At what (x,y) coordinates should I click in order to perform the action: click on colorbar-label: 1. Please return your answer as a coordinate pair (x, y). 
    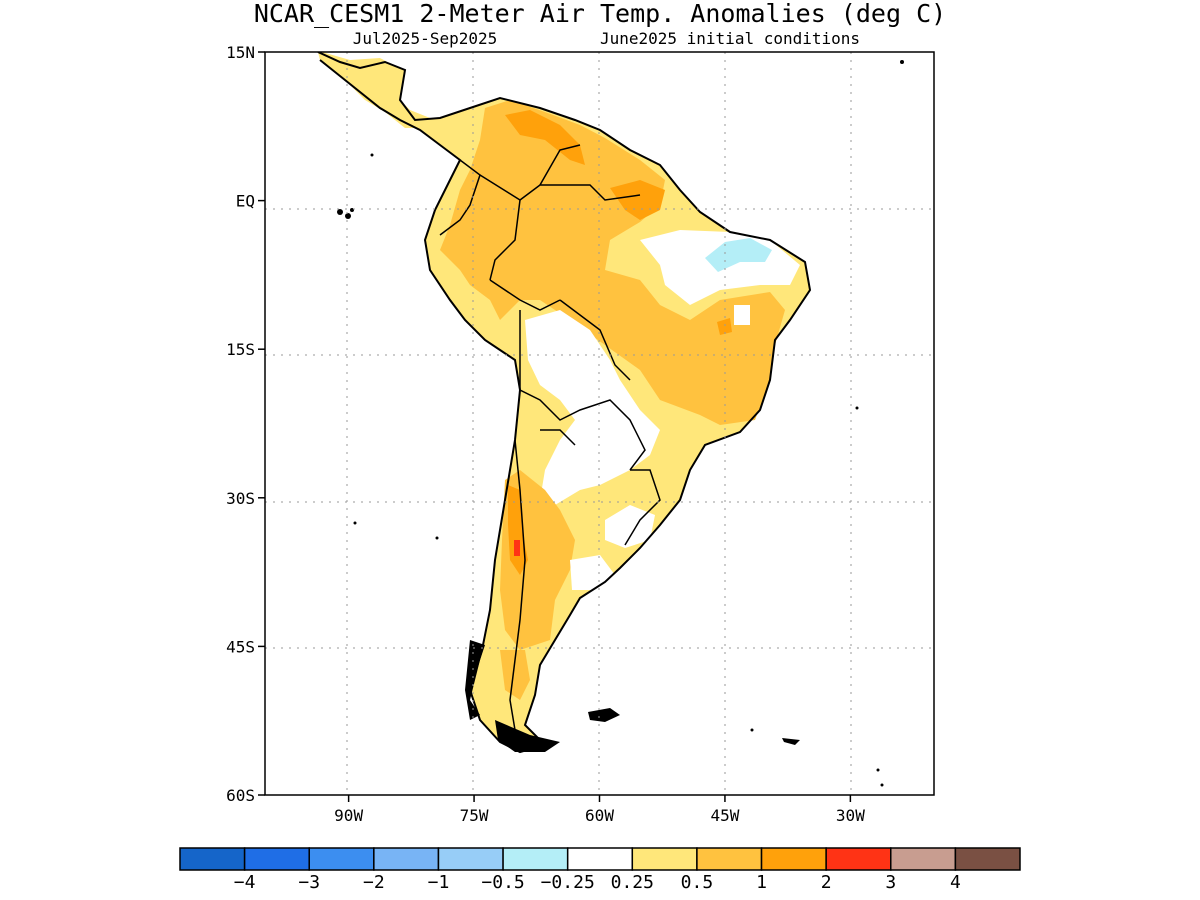
    Looking at the image, I should click on (761, 882).